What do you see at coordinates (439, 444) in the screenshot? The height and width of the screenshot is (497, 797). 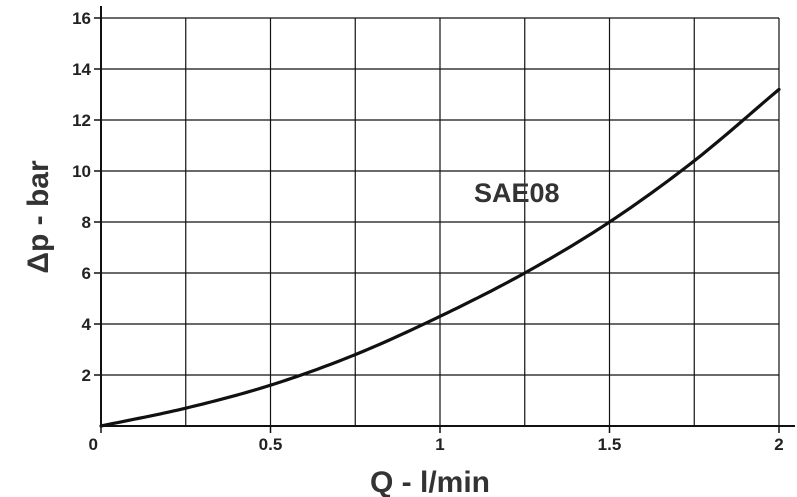 I see `x-tick-label: 1` at bounding box center [439, 444].